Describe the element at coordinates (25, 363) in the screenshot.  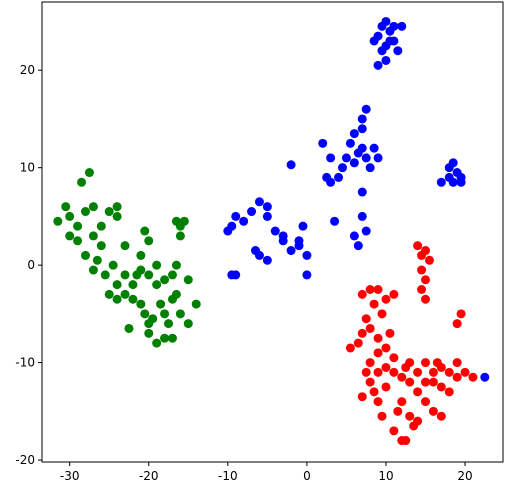
I see `y-tick-label: -10` at that location.